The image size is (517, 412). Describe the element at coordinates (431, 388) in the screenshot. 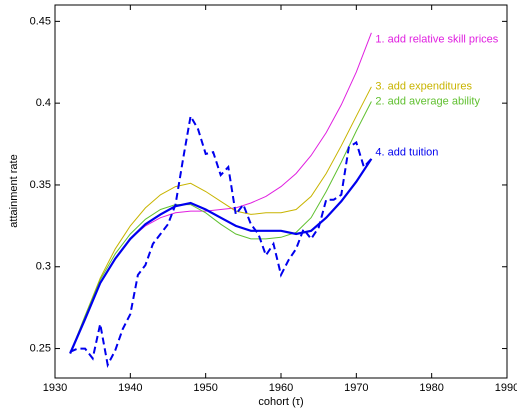

I see `x-tick-label: 1980` at that location.